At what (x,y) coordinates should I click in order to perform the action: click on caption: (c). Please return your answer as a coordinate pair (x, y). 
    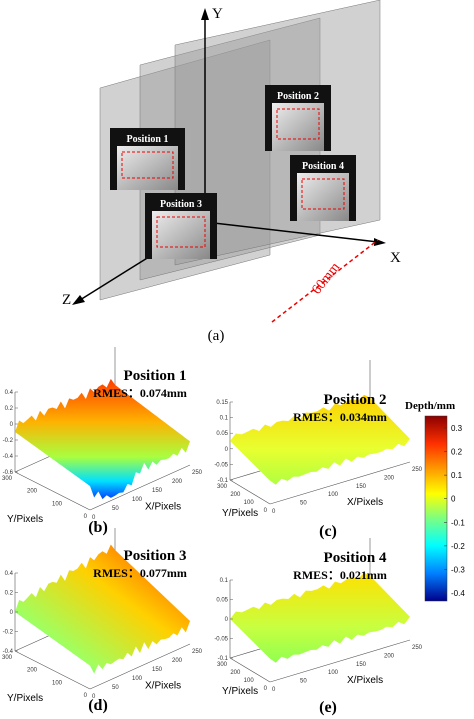
    Looking at the image, I should click on (328, 531).